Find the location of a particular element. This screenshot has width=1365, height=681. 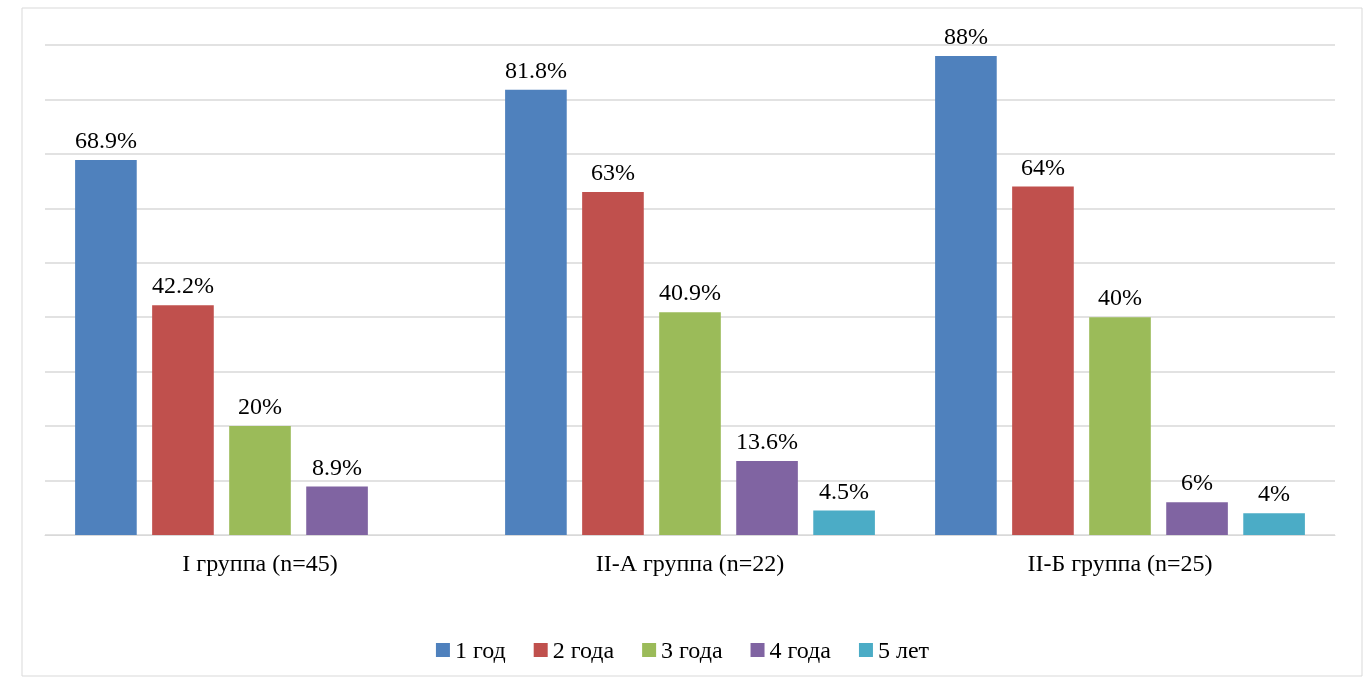

data-label: 4.5% is located at coordinates (844, 490).